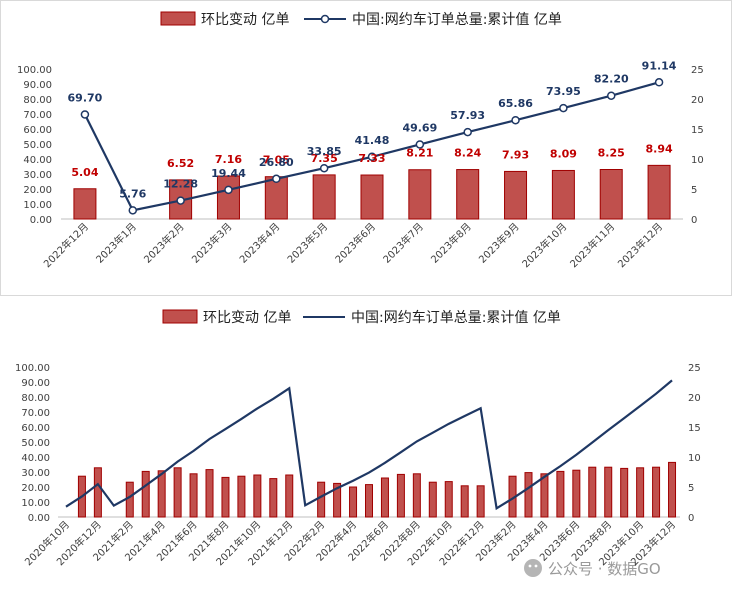  Describe the element at coordinates (611, 79) in the screenshot. I see `line-data-label: 82.20` at that location.